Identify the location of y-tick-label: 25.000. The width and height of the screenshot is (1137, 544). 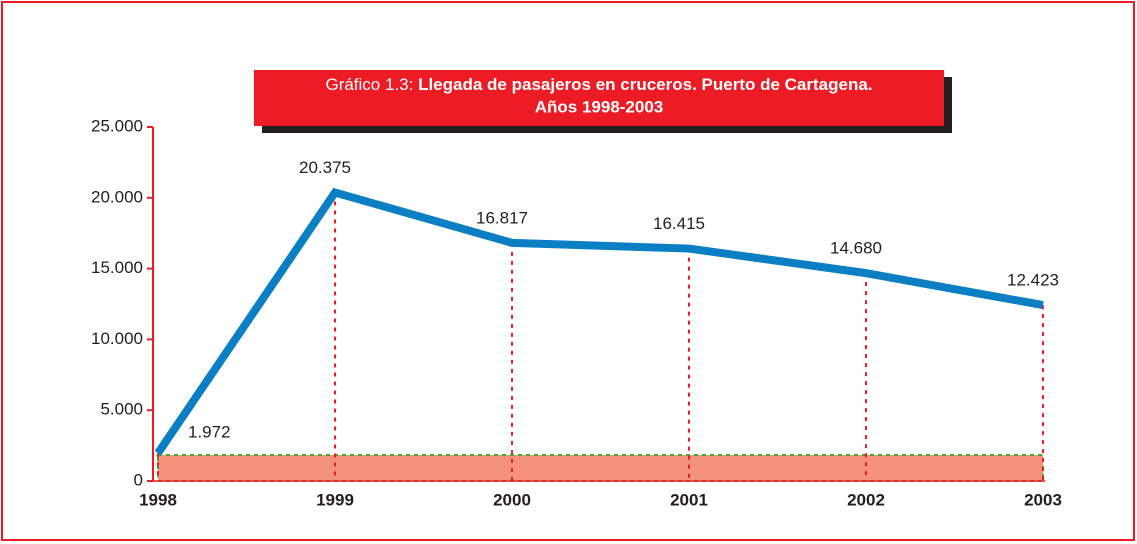
(117, 125).